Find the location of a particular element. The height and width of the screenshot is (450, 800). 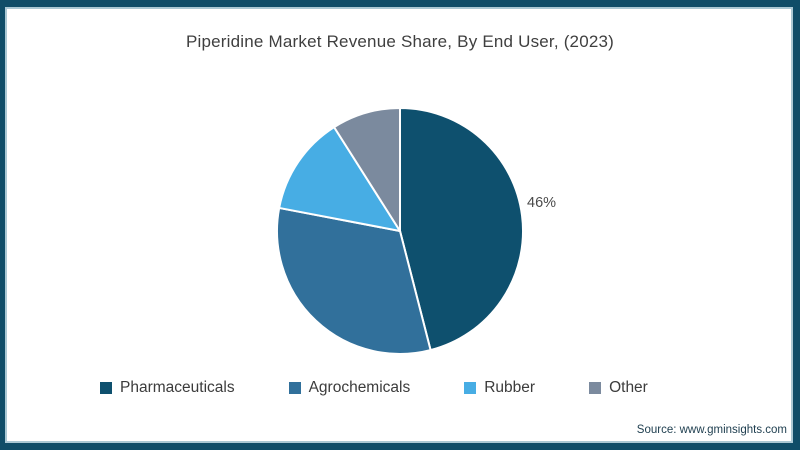

pie-data-label-pharmaceuticals: 46% is located at coordinates (542, 203).